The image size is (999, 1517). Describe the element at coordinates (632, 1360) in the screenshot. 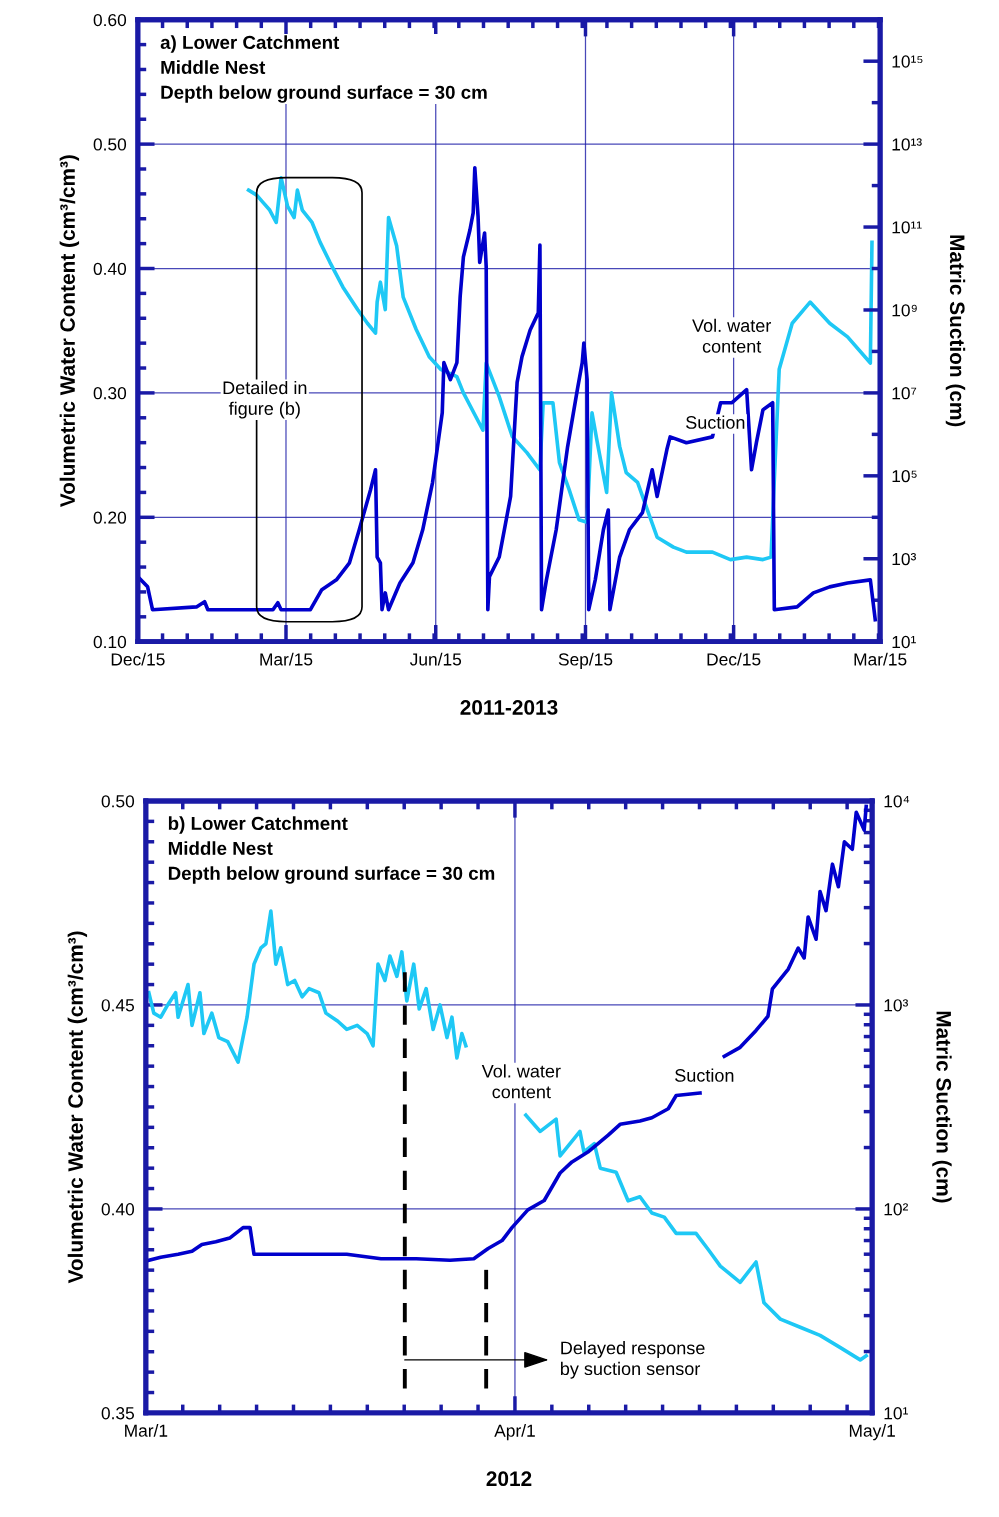

I see `annotation: Delayed response by suction sensor` at that location.